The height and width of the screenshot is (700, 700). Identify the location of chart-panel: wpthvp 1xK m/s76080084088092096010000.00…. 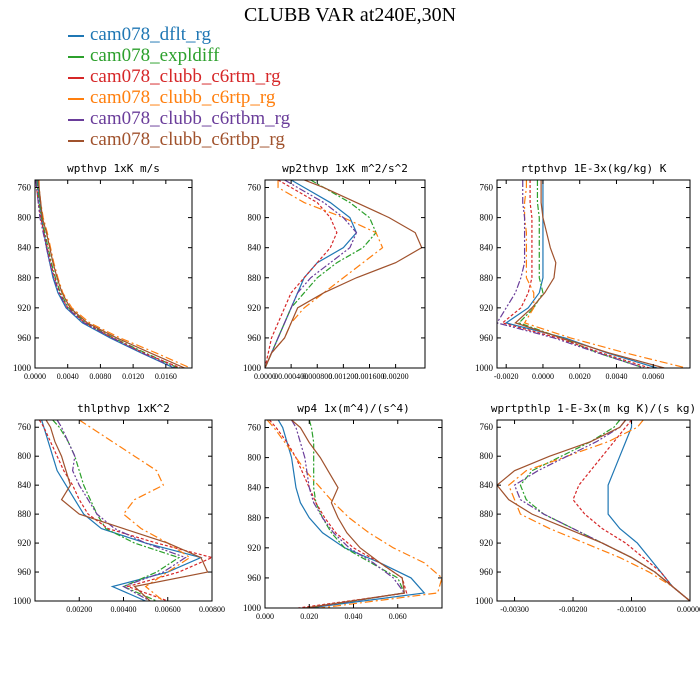
(103, 271).